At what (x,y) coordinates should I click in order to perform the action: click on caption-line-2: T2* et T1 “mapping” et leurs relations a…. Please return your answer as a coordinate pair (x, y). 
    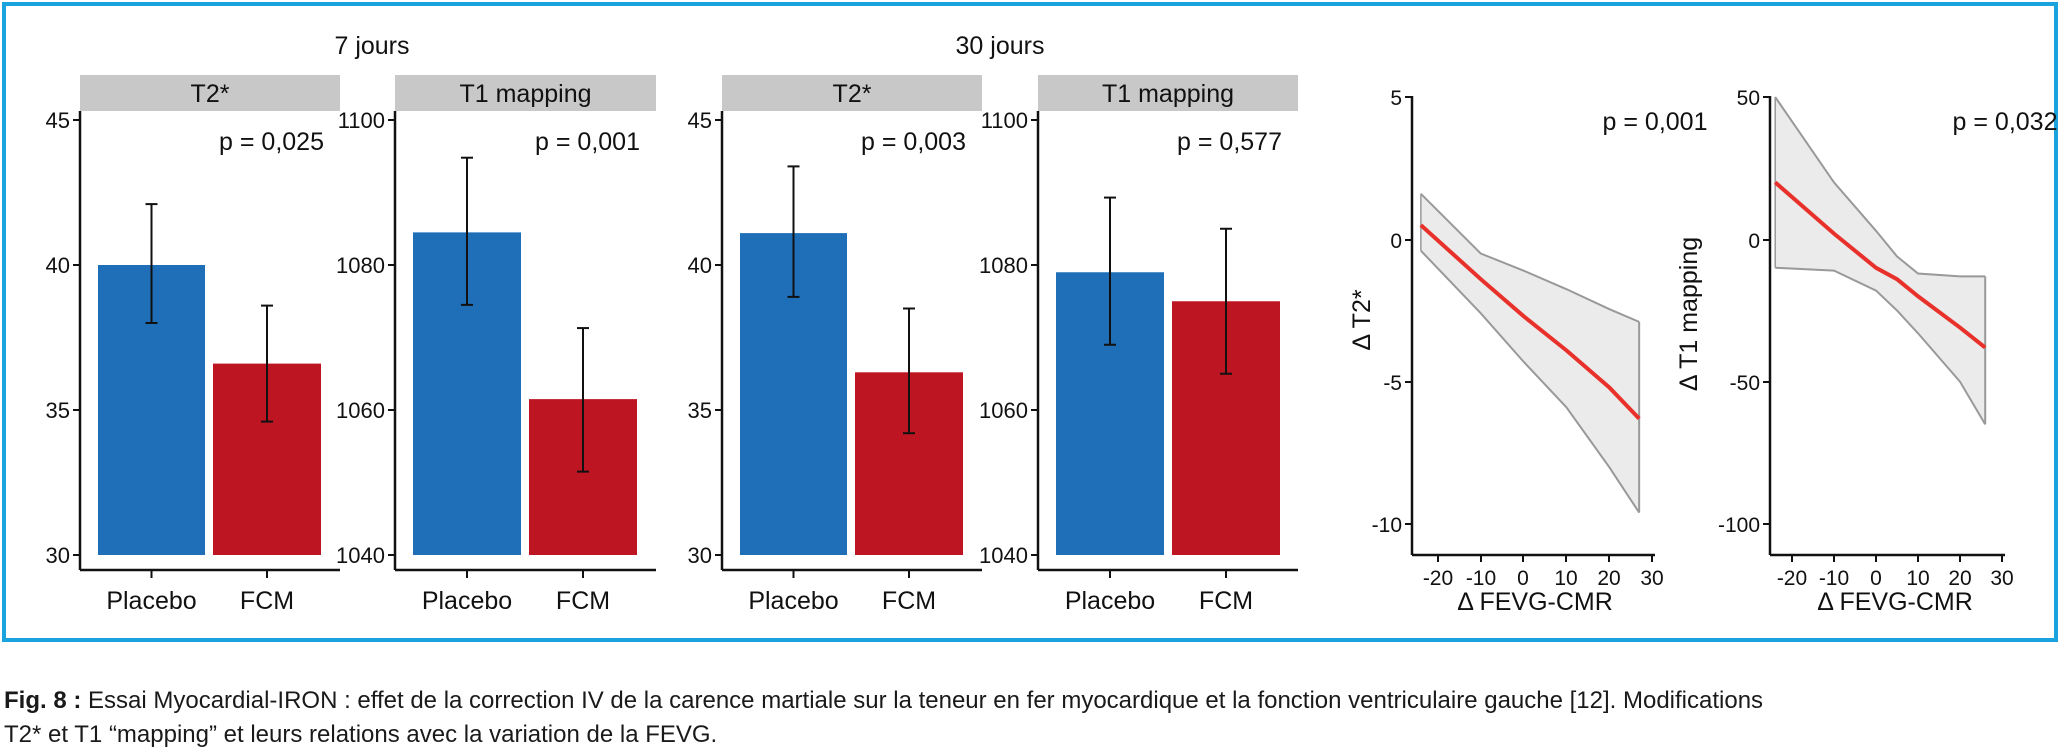
    Looking at the image, I should click on (361, 734).